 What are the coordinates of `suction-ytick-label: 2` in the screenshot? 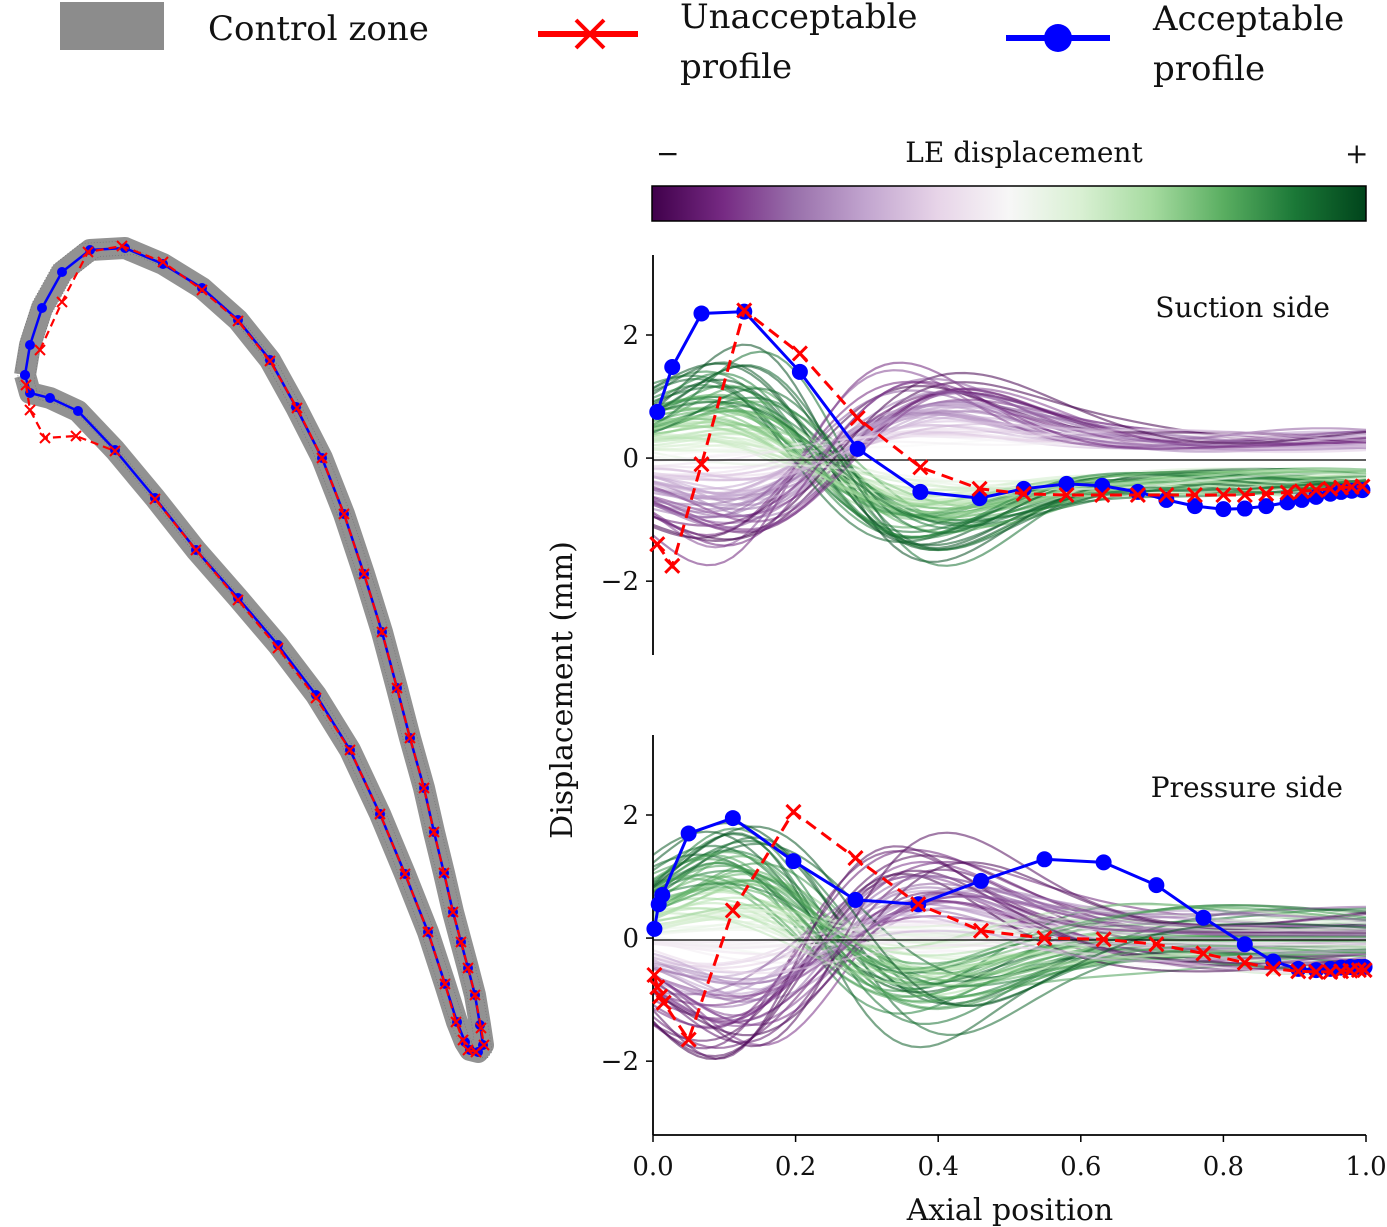 It's located at (630, 336).